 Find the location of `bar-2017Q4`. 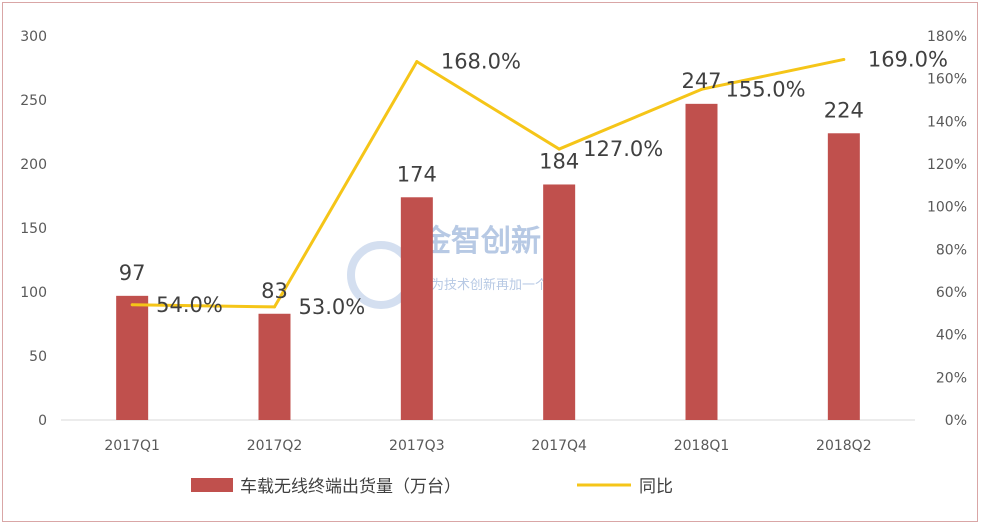

bar-2017Q4 is located at coordinates (559, 302).